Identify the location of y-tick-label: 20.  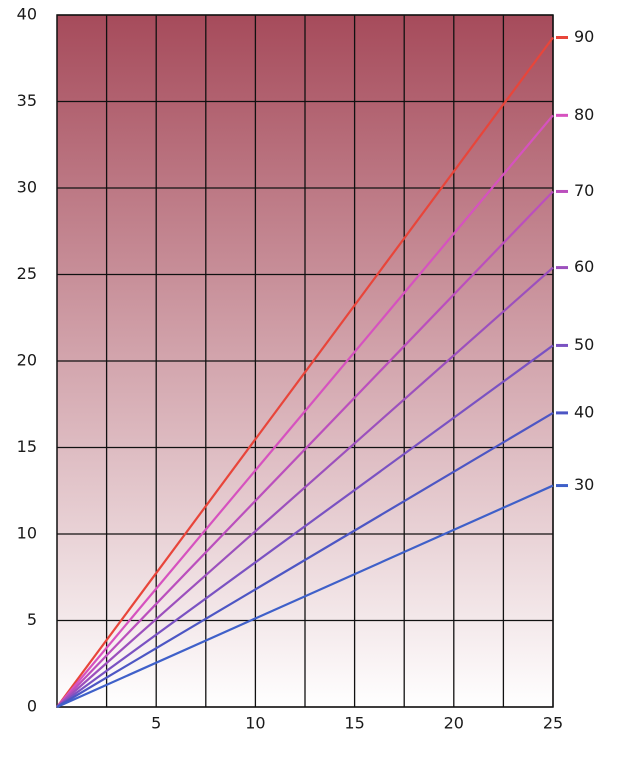
(27, 360).